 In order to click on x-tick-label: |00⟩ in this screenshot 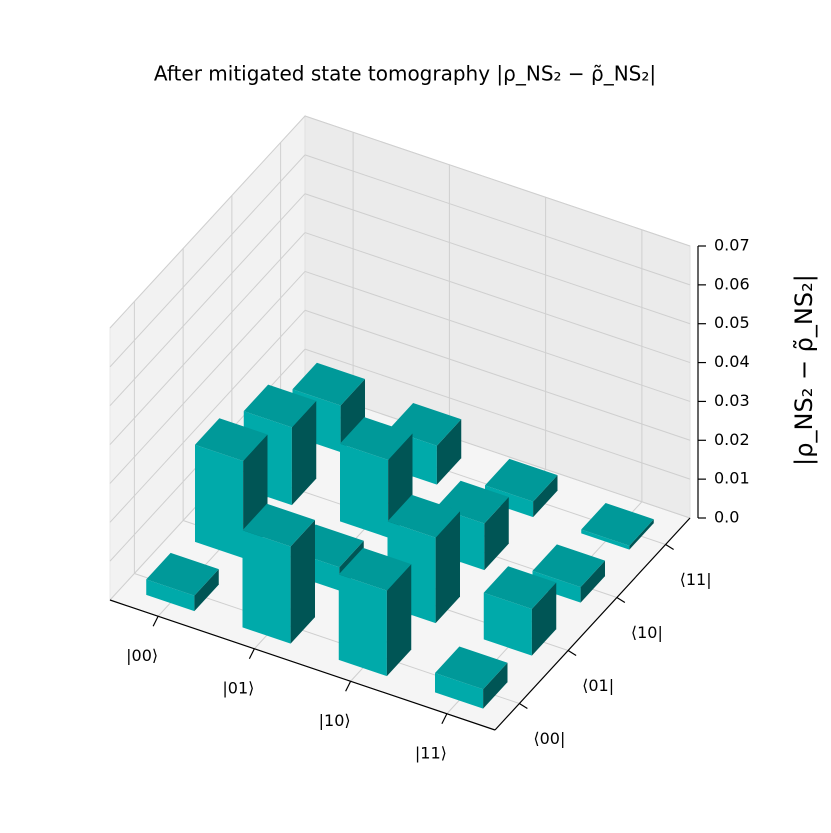, I will do `click(142, 655)`.